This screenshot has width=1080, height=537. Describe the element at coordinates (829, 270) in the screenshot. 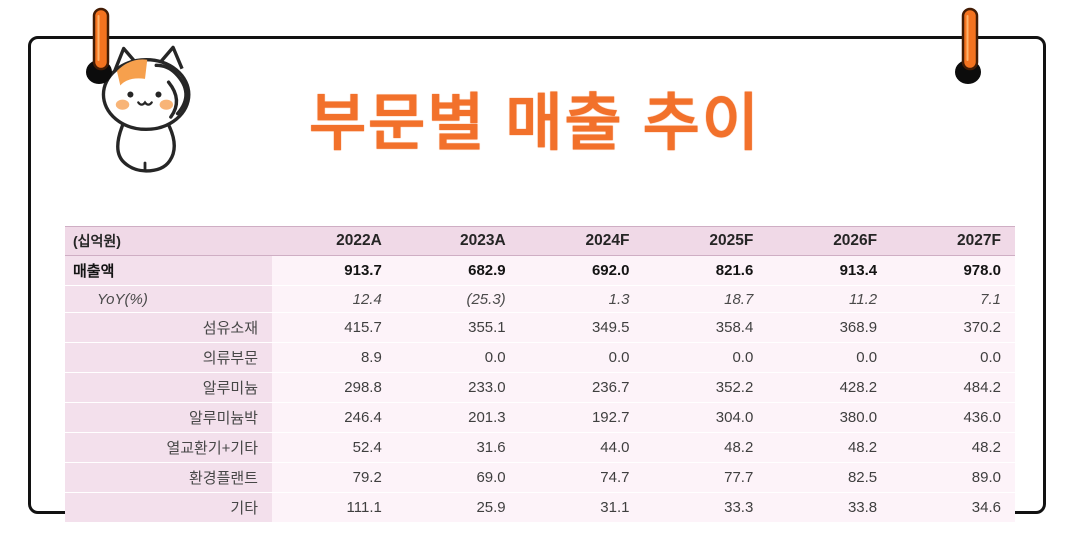

I see `cell-value: 913.4` at that location.